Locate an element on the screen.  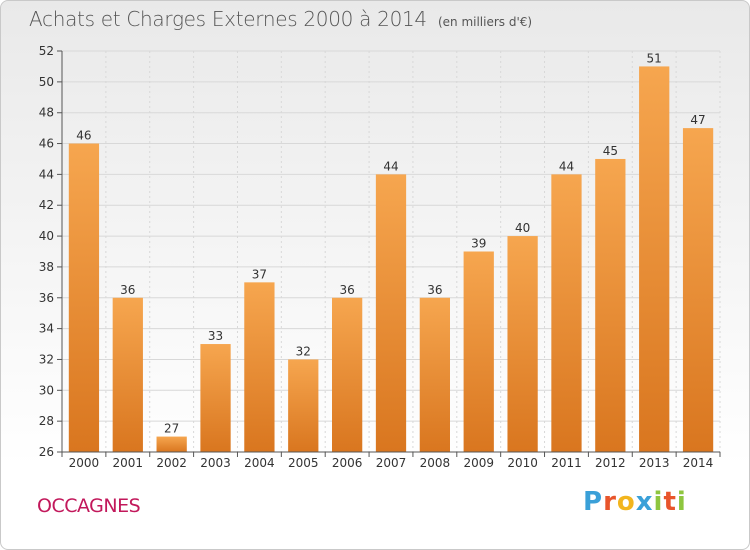
bar-2007 is located at coordinates (391, 313).